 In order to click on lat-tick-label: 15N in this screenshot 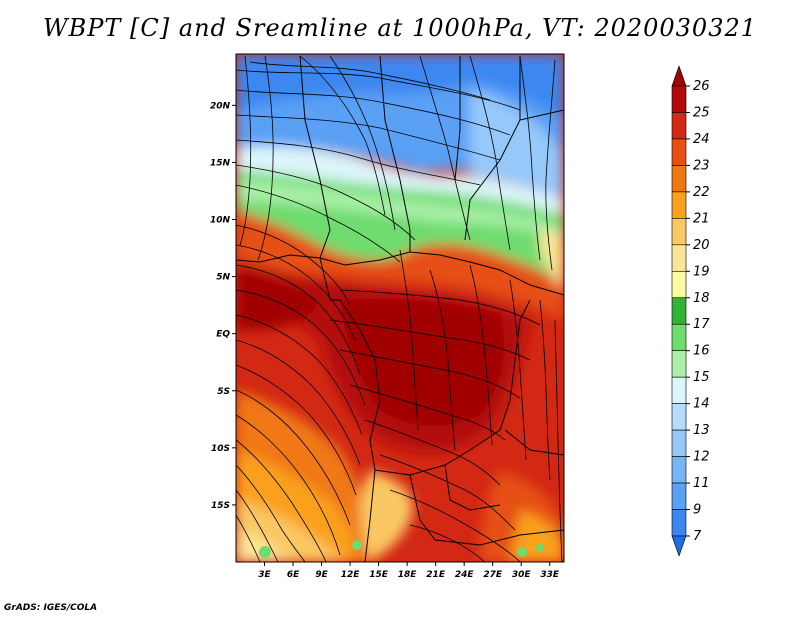, I will do `click(220, 163)`.